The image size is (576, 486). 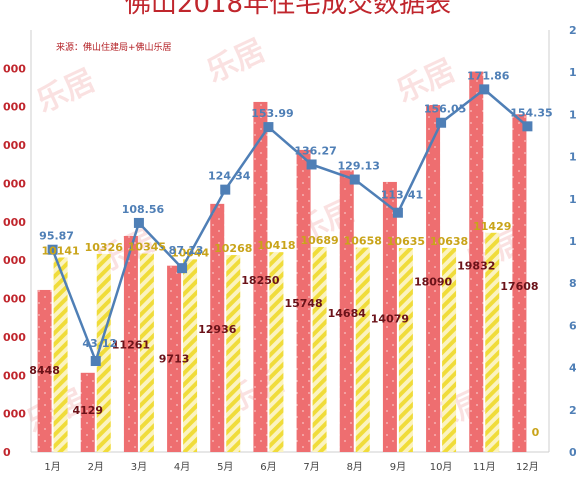 I want to click on right-tick-label: 16, so click(x=572, y=114).